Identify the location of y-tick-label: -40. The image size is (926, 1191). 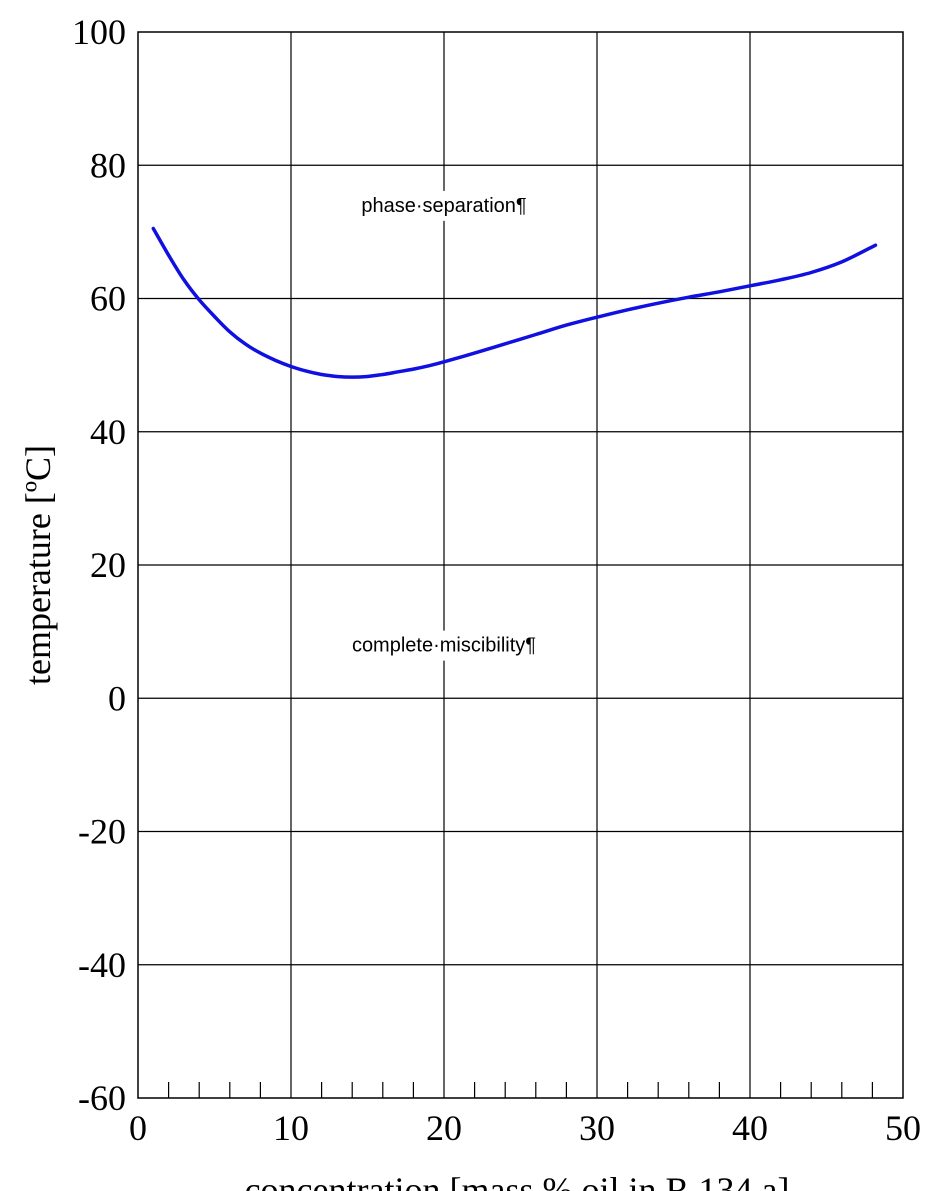
(102, 965).